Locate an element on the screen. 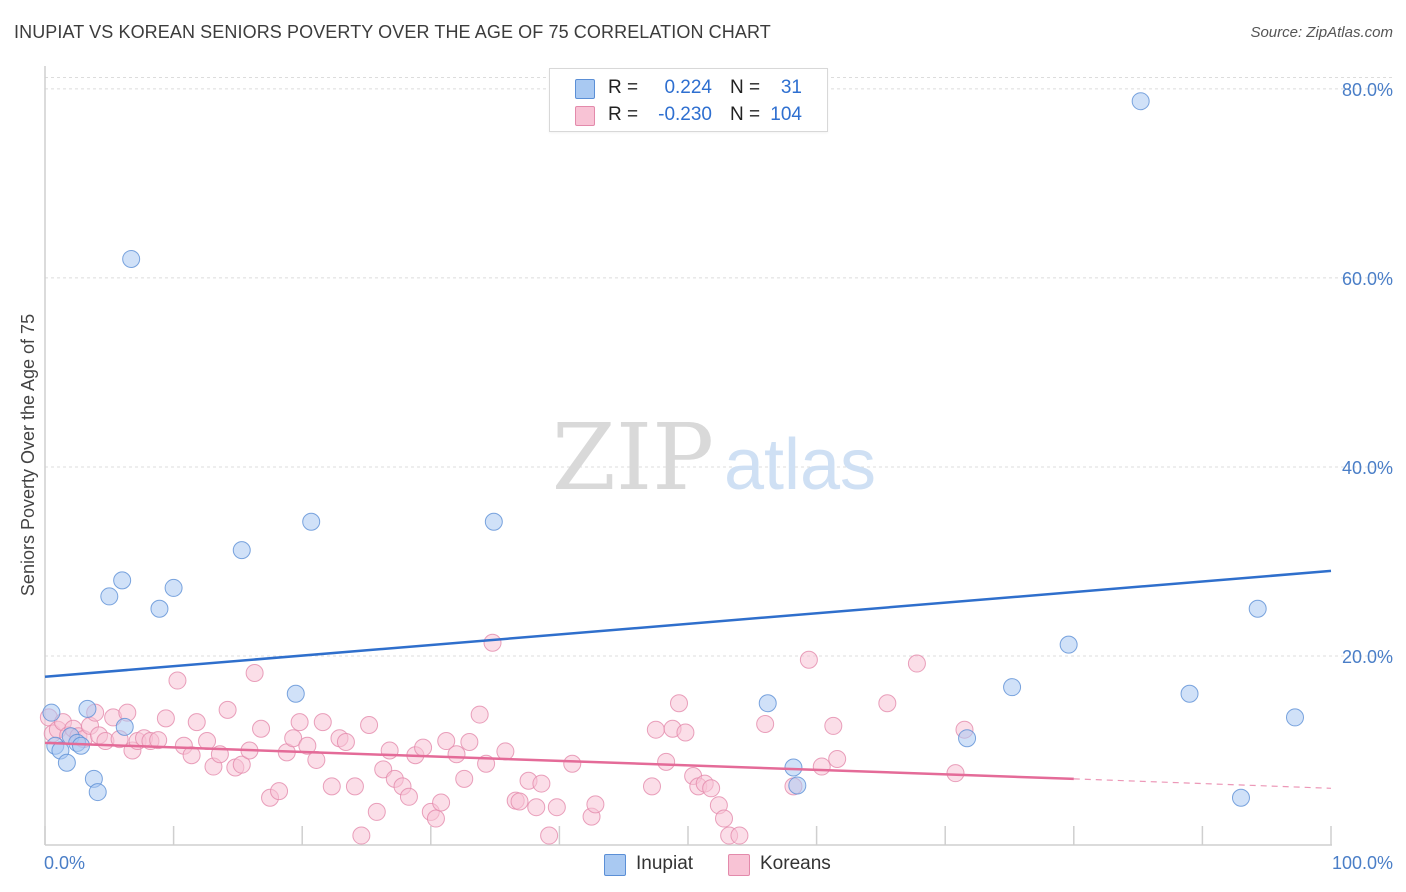  legend-label-koreans: Koreans is located at coordinates (795, 863).